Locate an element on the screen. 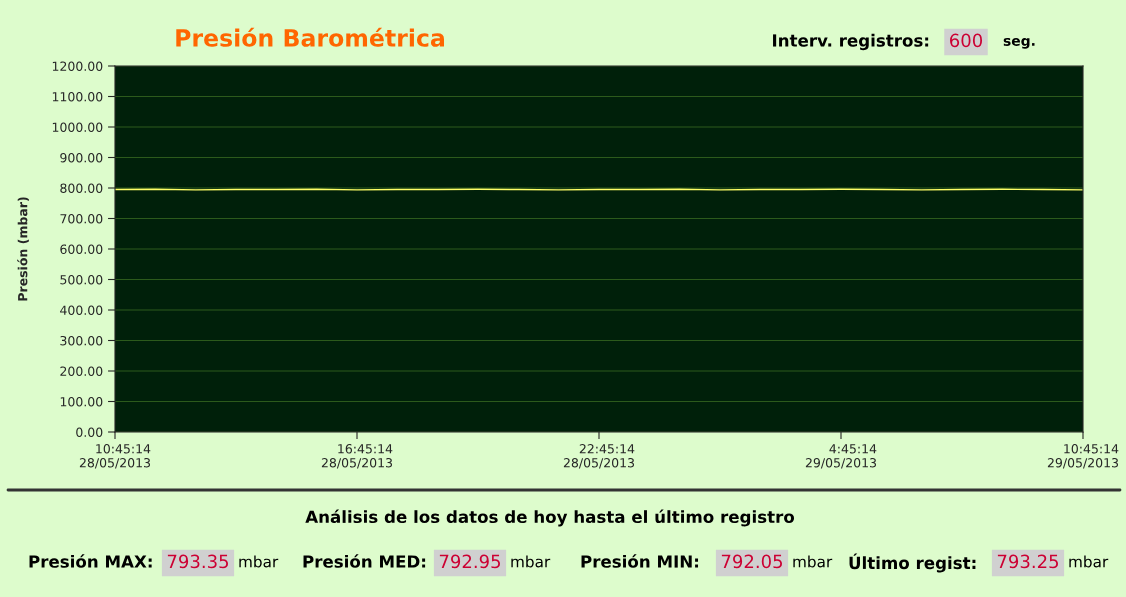  chart-title: Presión Barométrica is located at coordinates (310, 37).